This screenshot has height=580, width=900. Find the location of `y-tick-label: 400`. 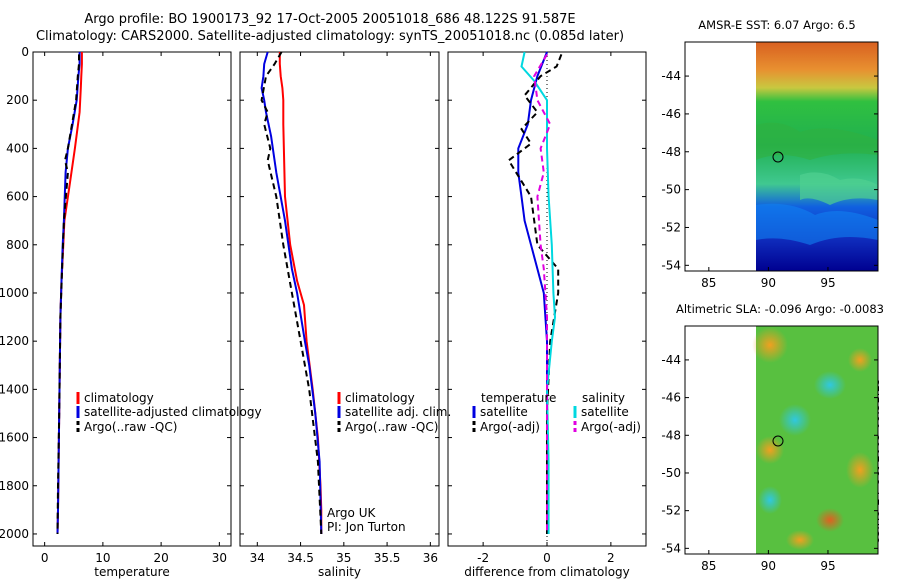

y-tick-label: 400 is located at coordinates (17, 148).